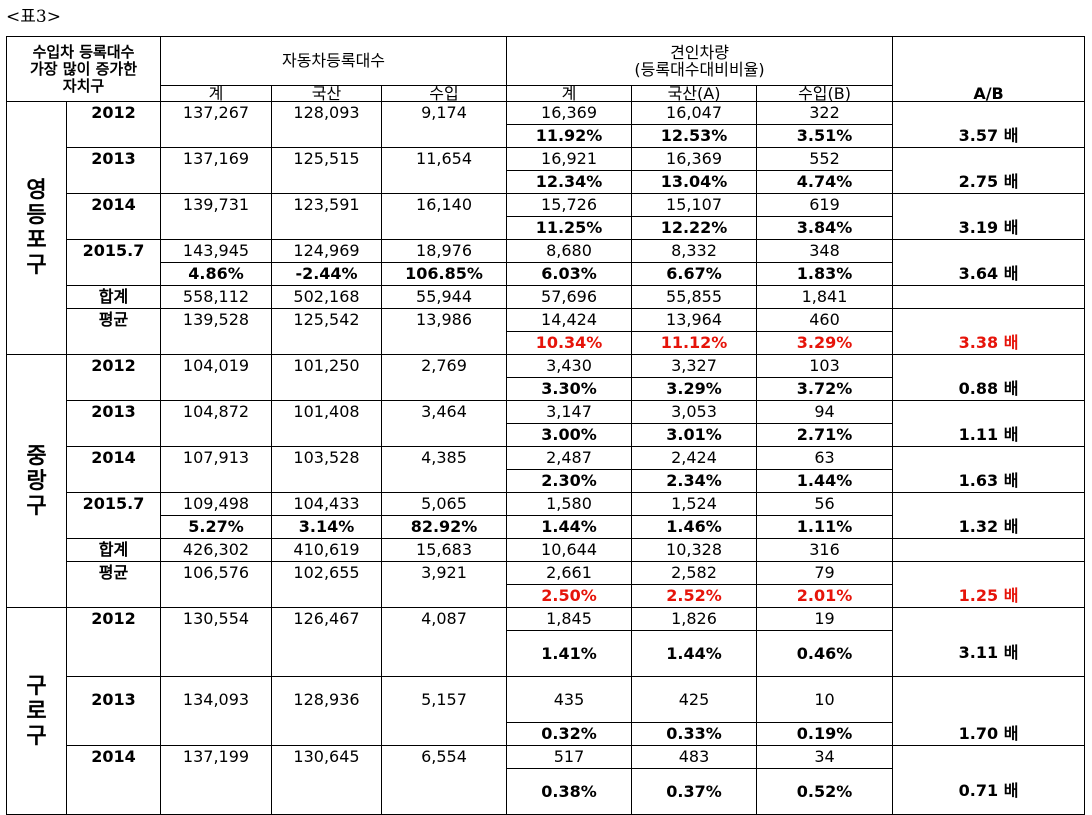  Describe the element at coordinates (569, 93) in the screenshot. I see `column-header: 계` at that location.